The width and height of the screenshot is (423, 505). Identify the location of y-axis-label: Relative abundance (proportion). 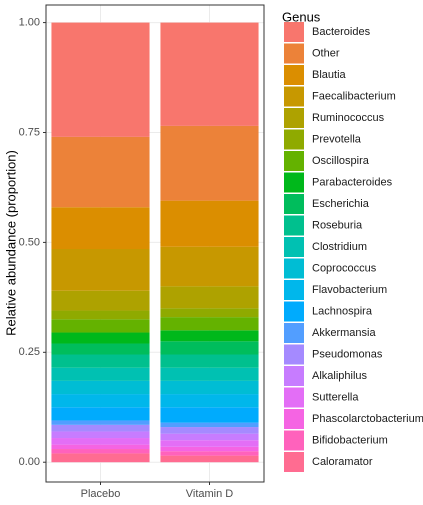
(10, 243).